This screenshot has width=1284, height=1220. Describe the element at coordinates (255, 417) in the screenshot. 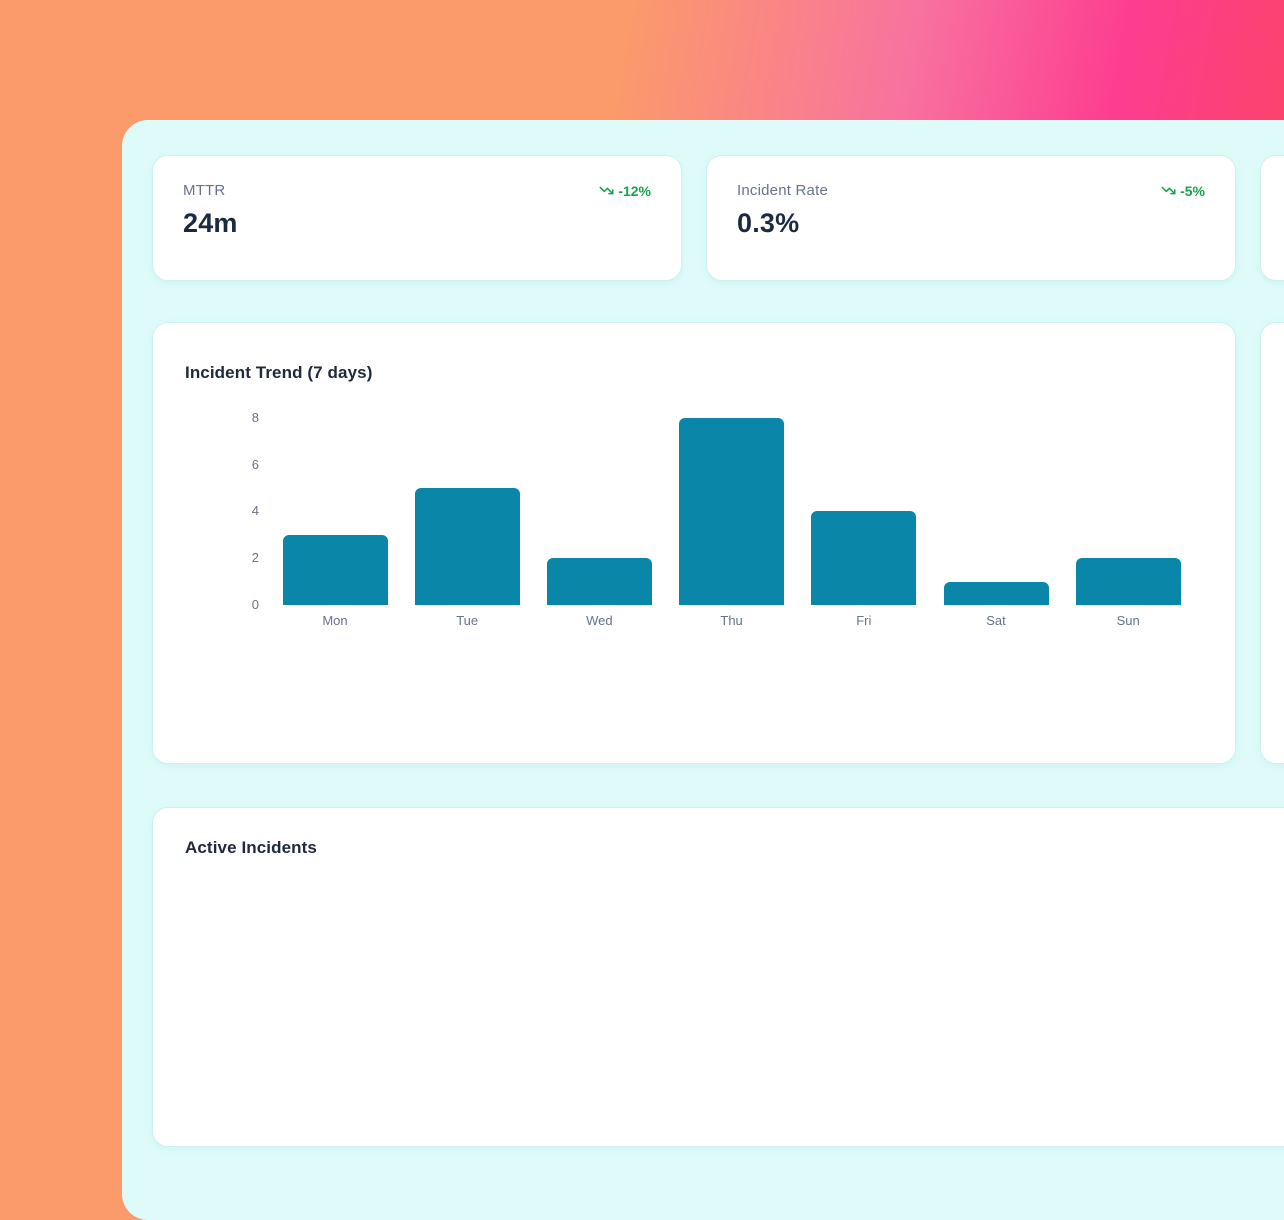

I see `y-tick-label: 8` at that location.